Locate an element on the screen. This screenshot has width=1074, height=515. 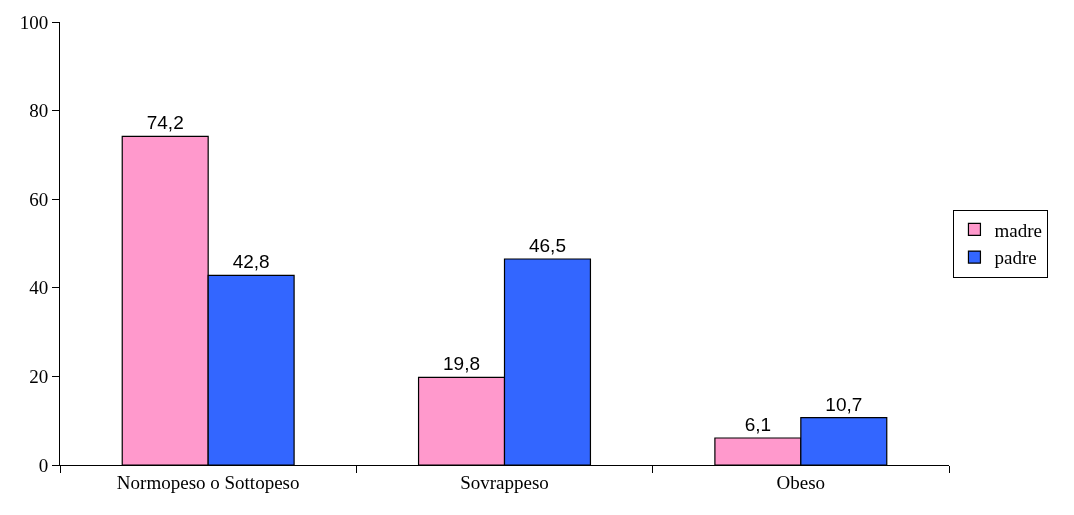
legend-label: padre is located at coordinates (1015, 258).